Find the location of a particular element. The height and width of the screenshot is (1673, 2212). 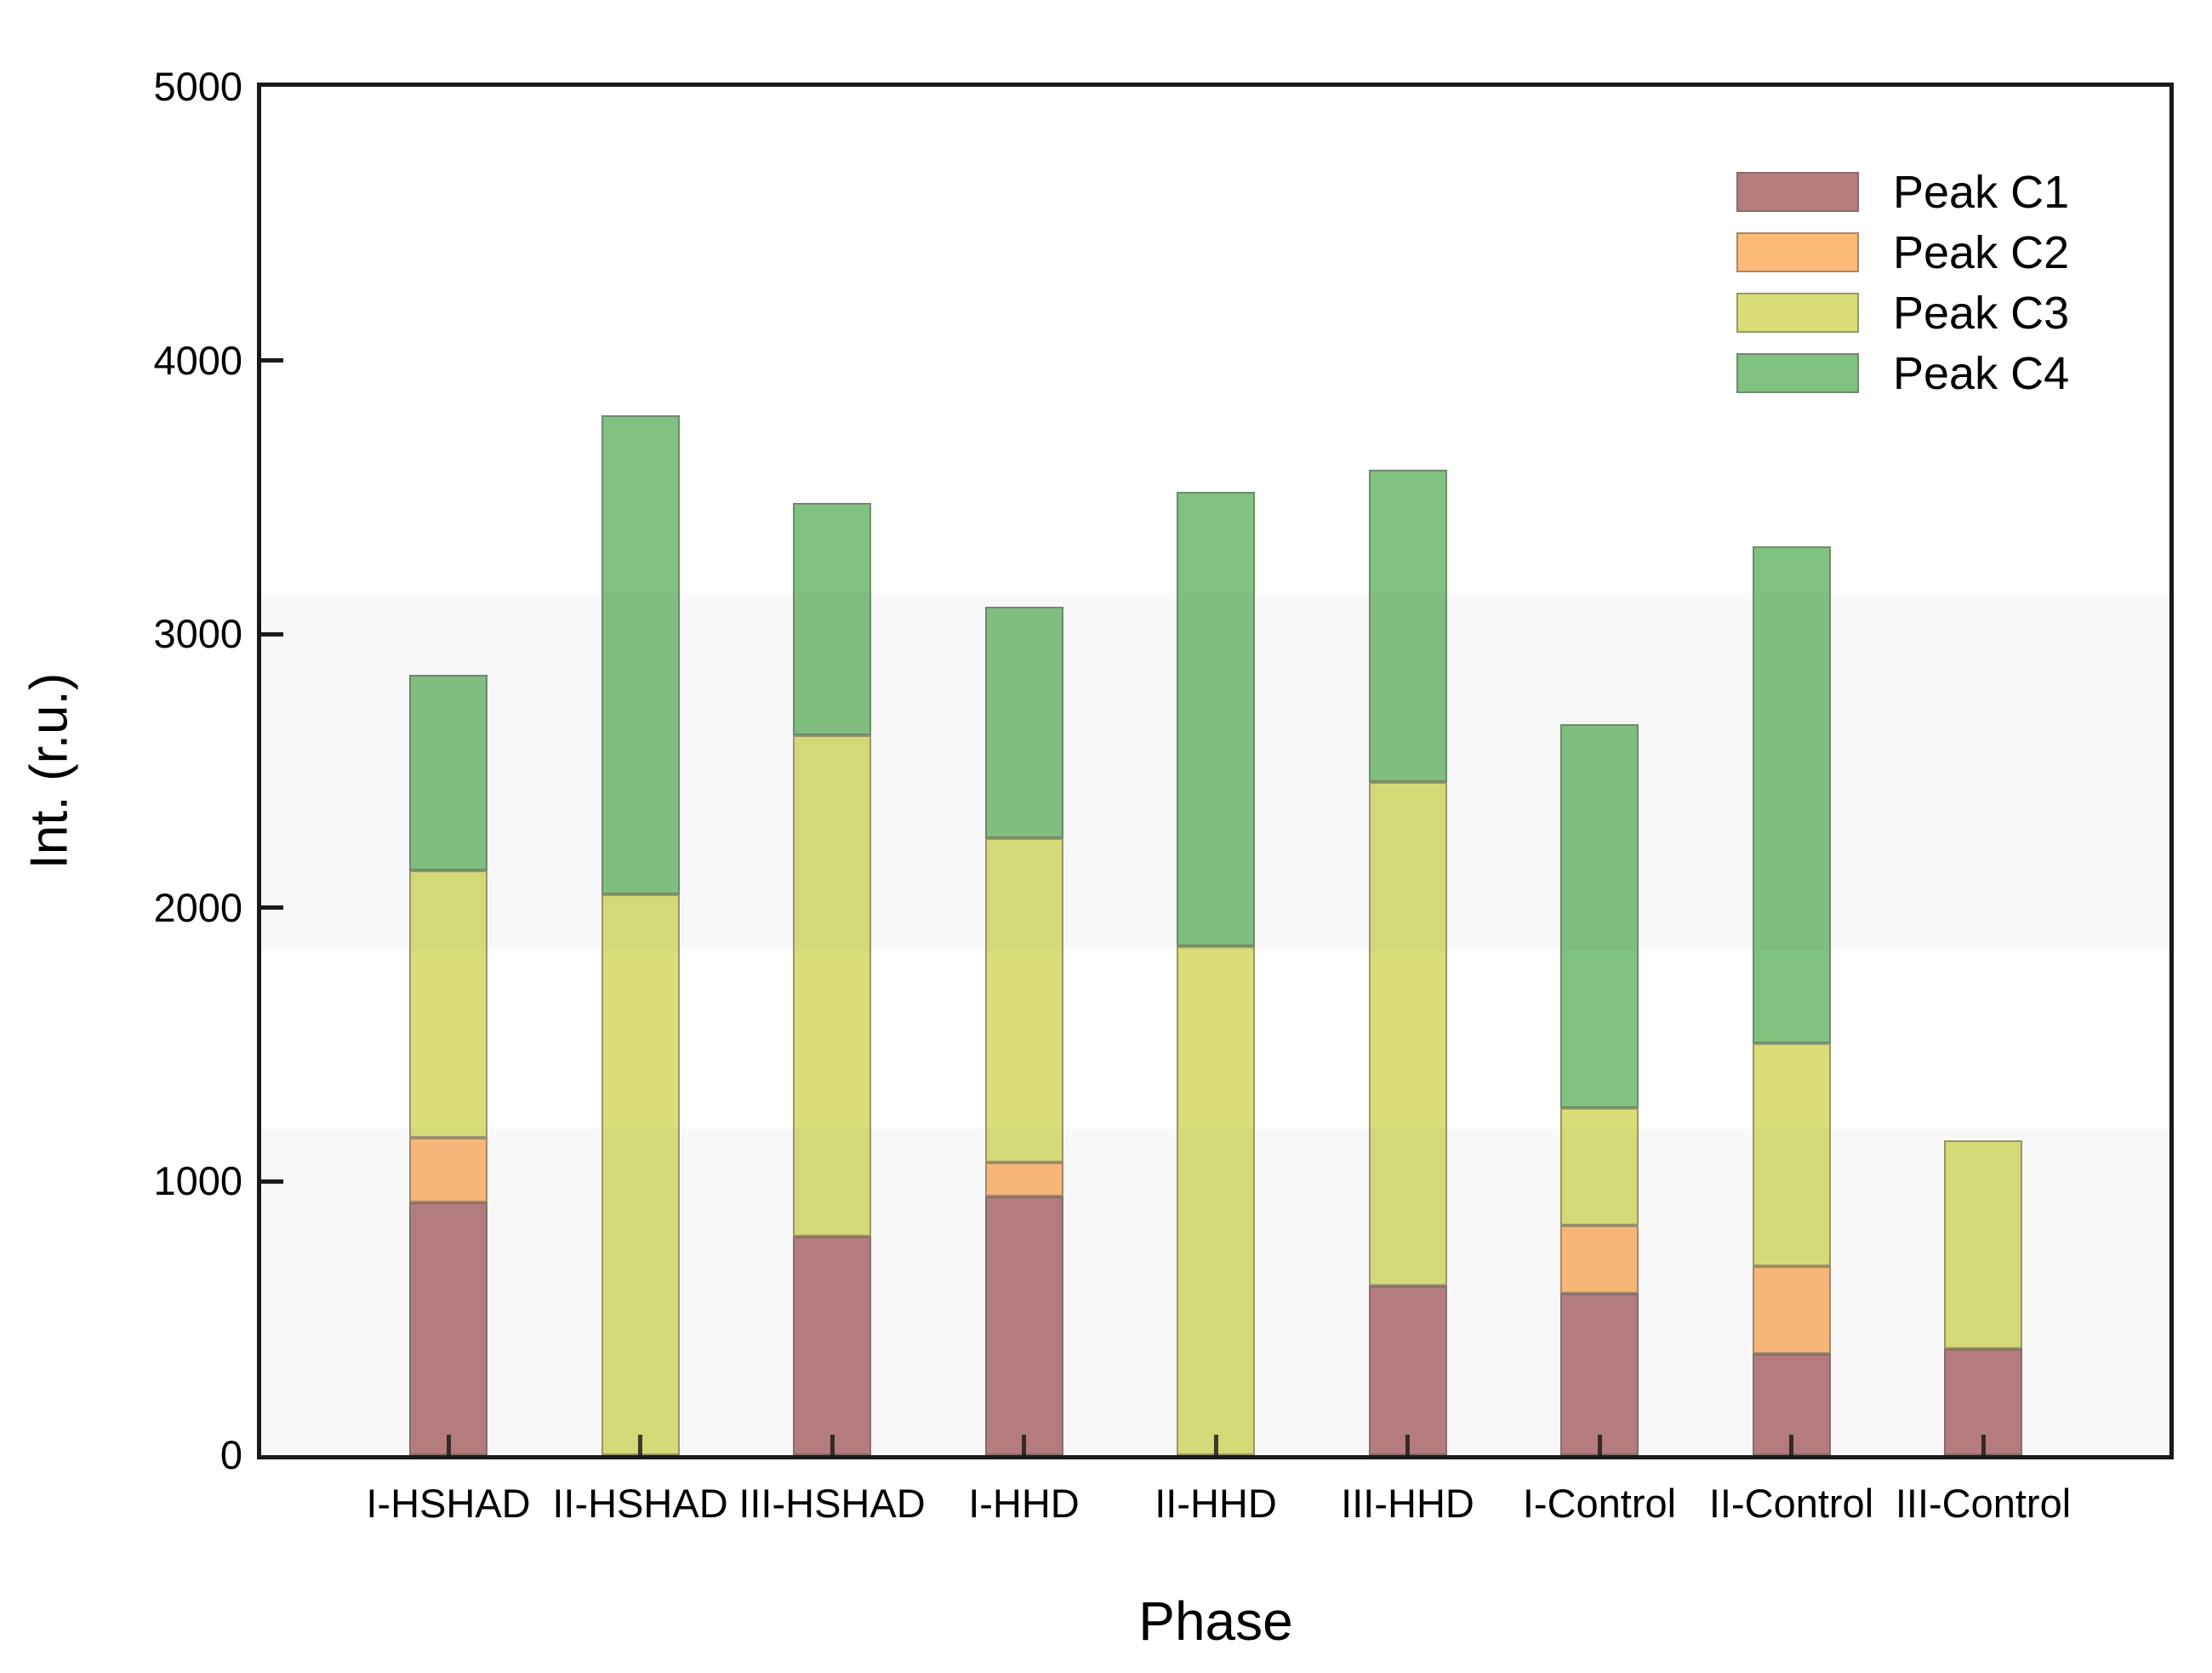

x-tick-label-I-Control: I-Control is located at coordinates (1599, 1503).